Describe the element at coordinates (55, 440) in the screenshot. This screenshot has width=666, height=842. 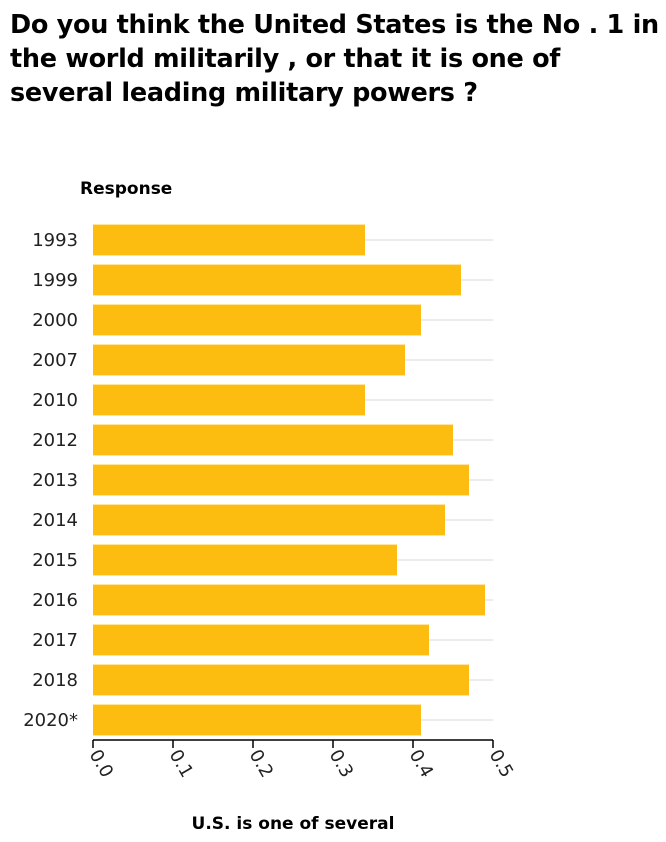
I see `y-tick-label: 2012` at that location.